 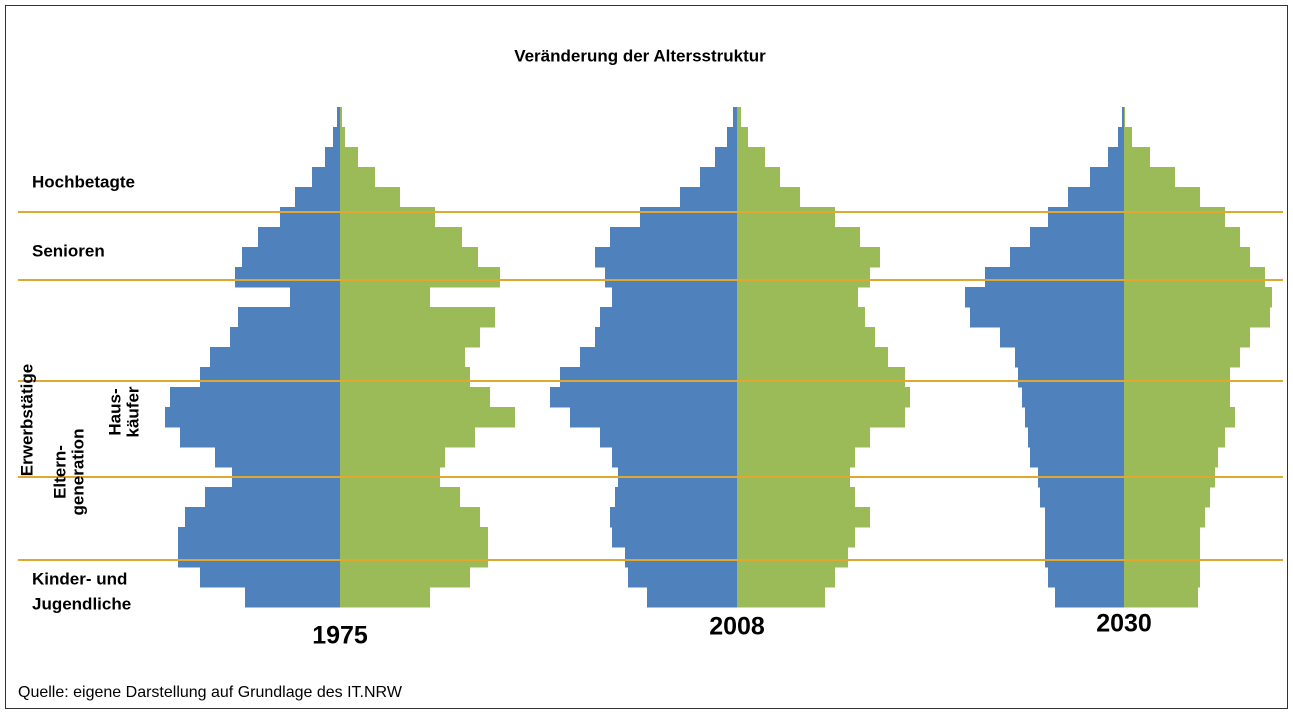 I want to click on chart-title: Veränderung der Altersstruktur, so click(x=640, y=55).